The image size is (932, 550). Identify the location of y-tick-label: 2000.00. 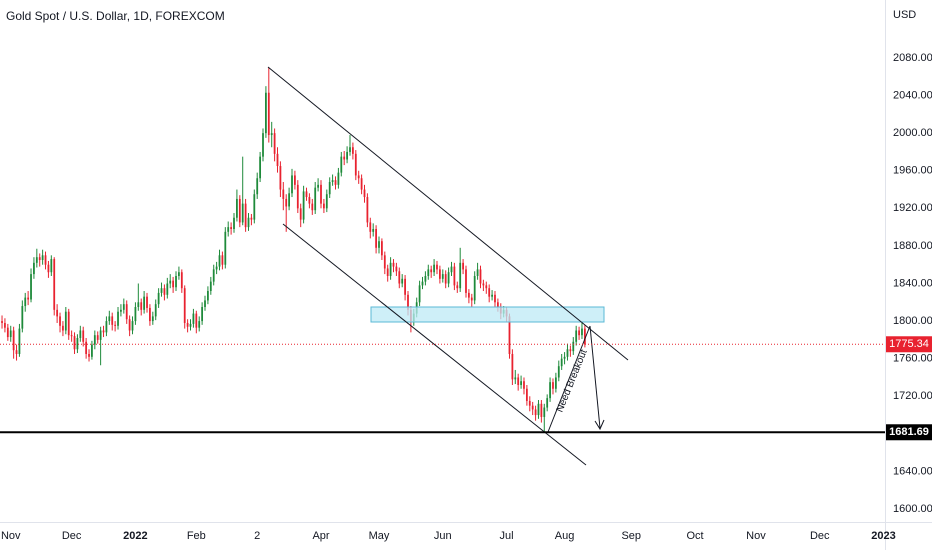
(912, 133).